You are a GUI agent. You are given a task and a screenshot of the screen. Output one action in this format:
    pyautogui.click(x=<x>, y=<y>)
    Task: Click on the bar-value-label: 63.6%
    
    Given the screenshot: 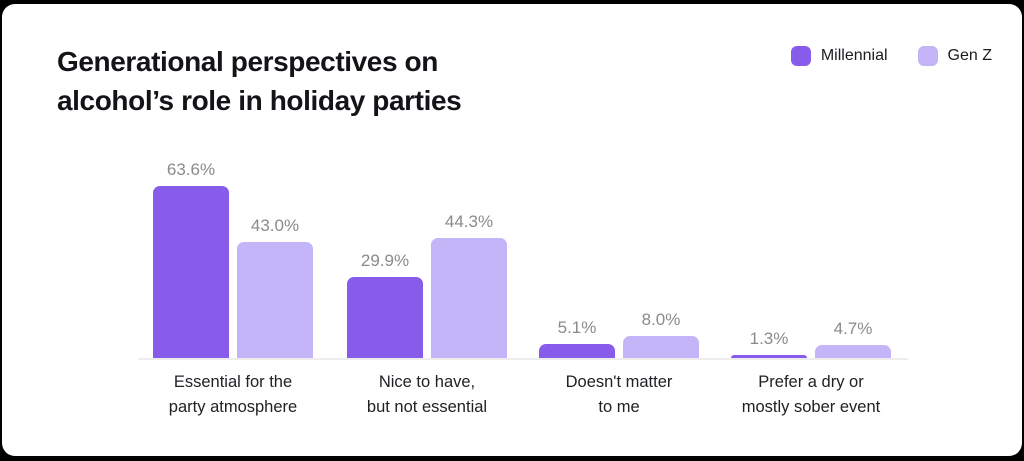 What is the action you would take?
    pyautogui.click(x=191, y=170)
    